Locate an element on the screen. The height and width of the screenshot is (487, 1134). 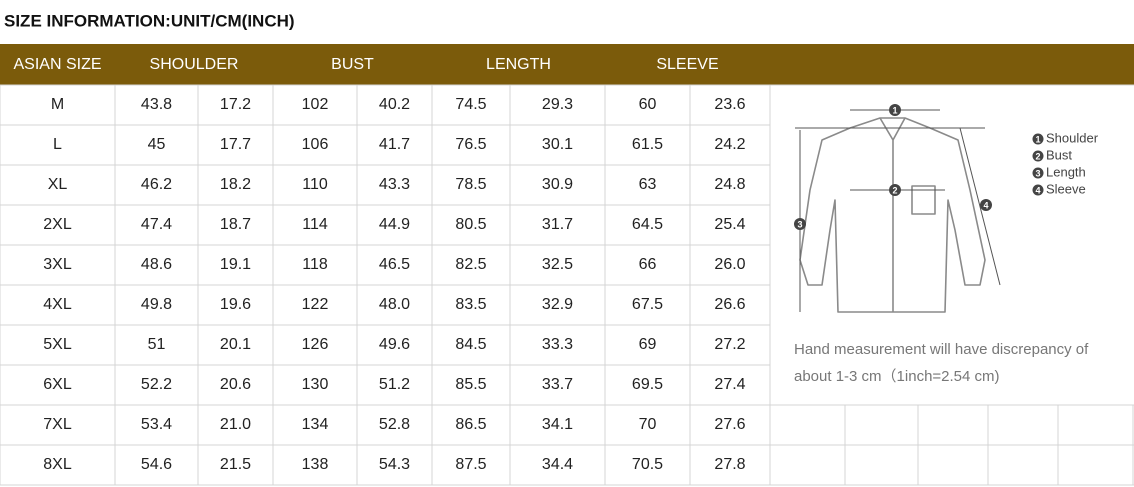
cell: 43.8 is located at coordinates (156, 104).